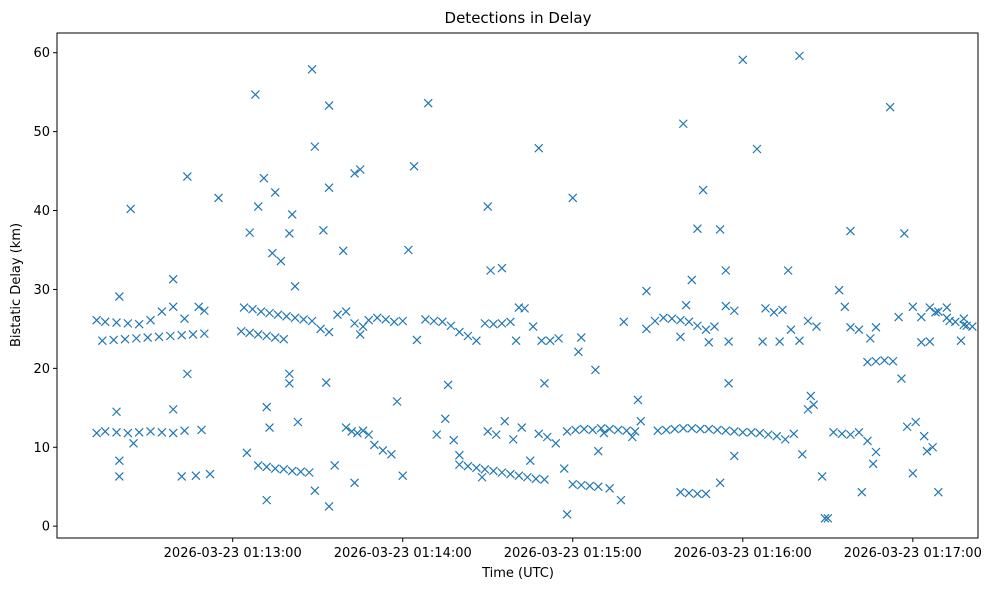  Describe the element at coordinates (518, 18) in the screenshot. I see `chart-title: Detections in Delay` at that location.